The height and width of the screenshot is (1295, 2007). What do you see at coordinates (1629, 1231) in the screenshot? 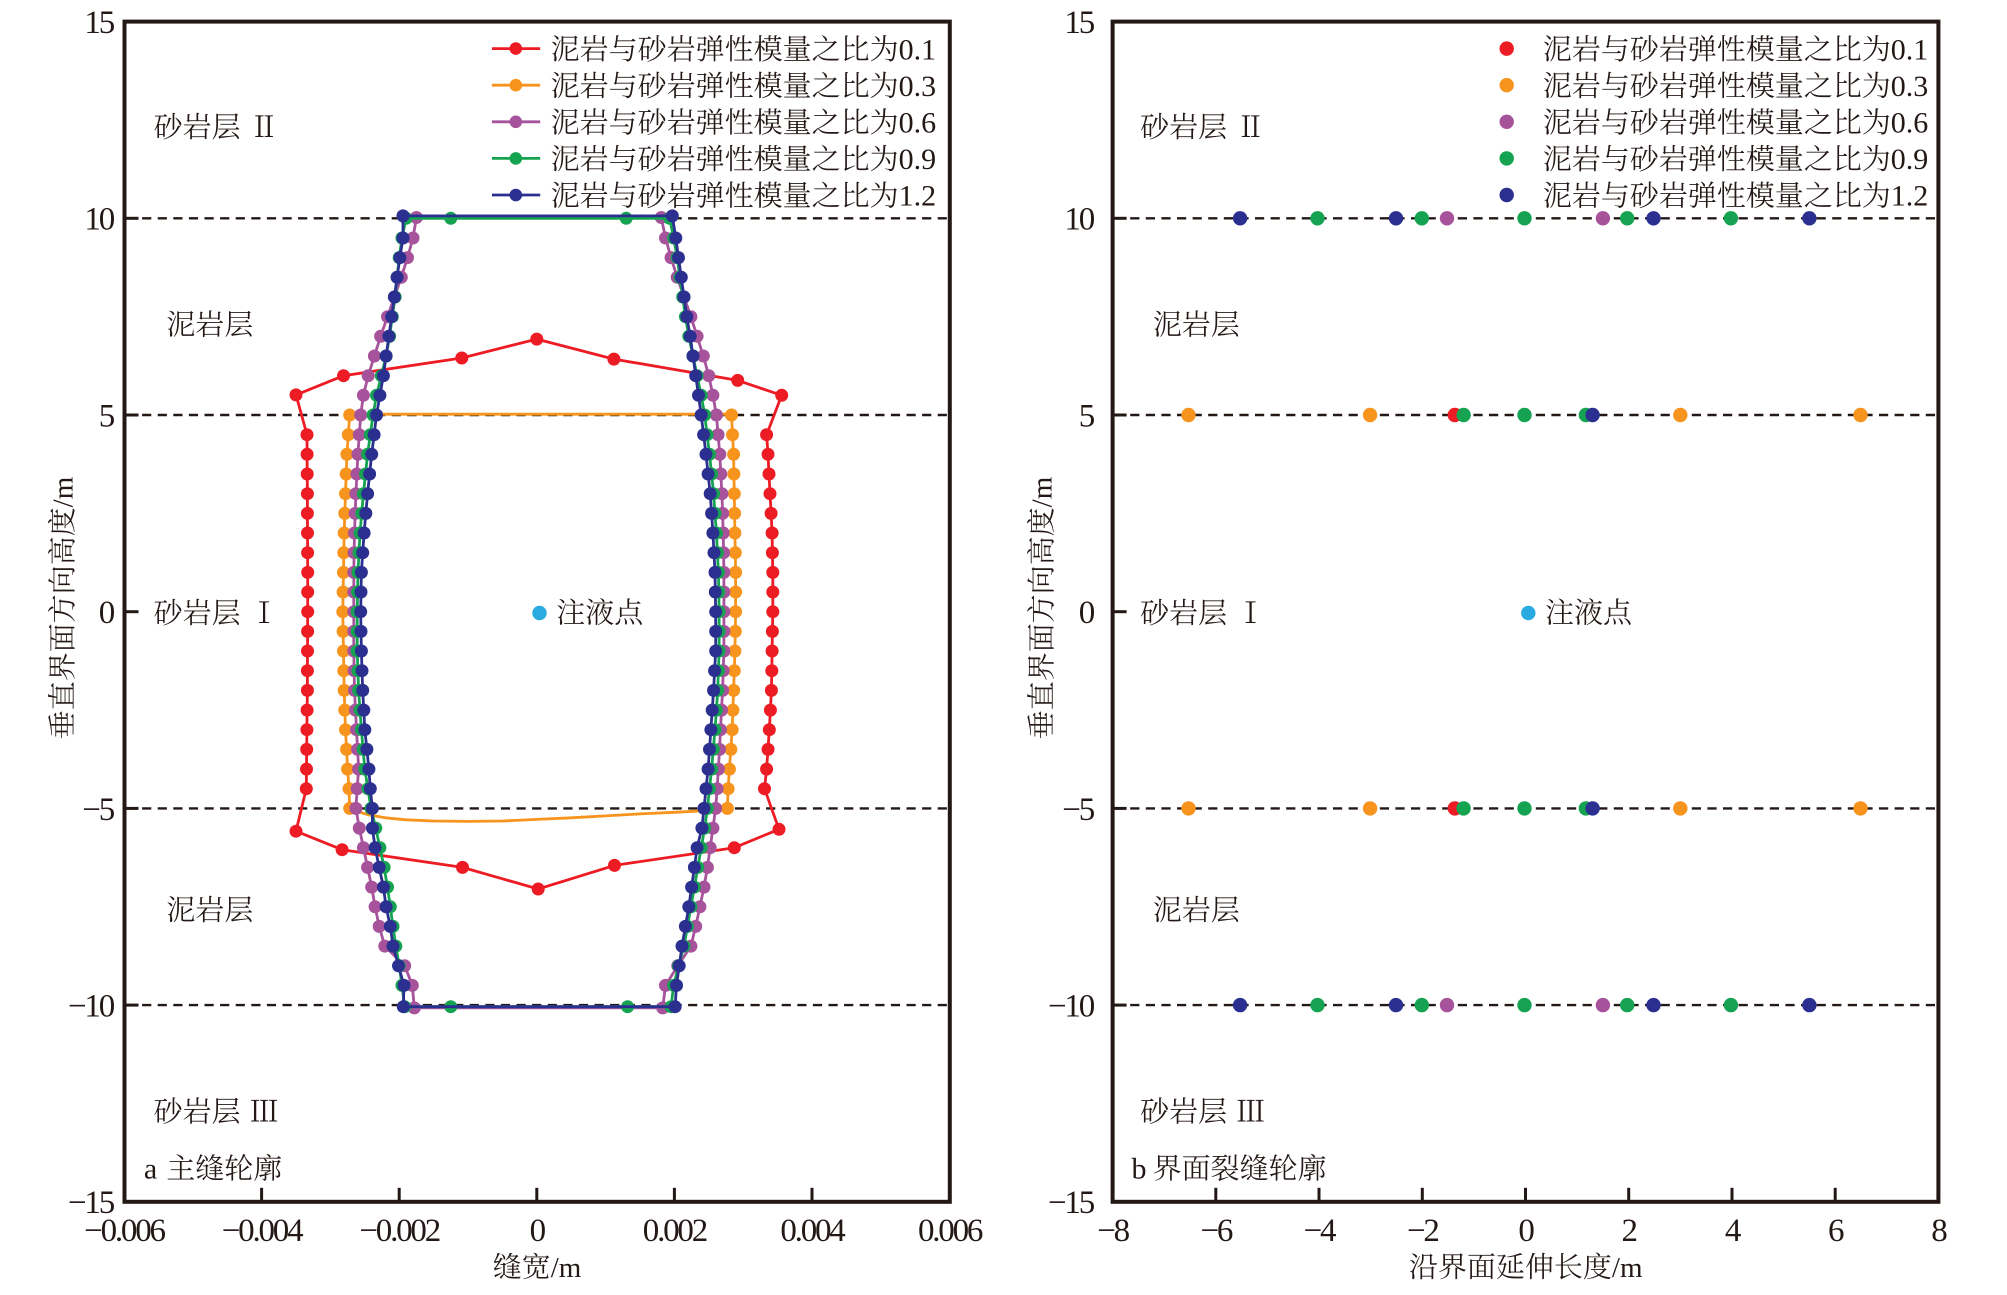
I see `svg-text: 2` at bounding box center [1629, 1231].